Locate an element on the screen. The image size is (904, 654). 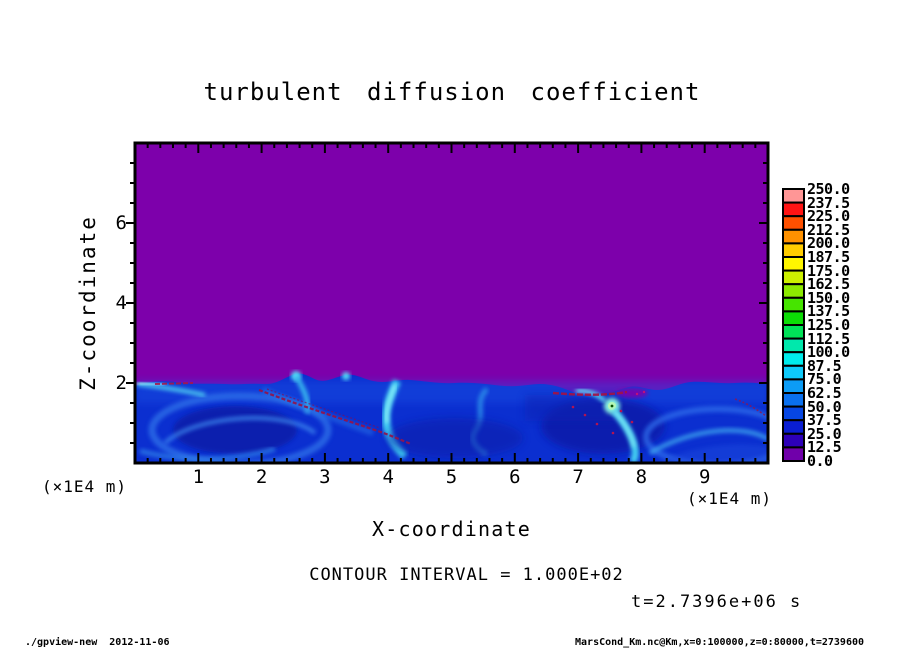
colorbar-label: 212.5 is located at coordinates (828, 229).